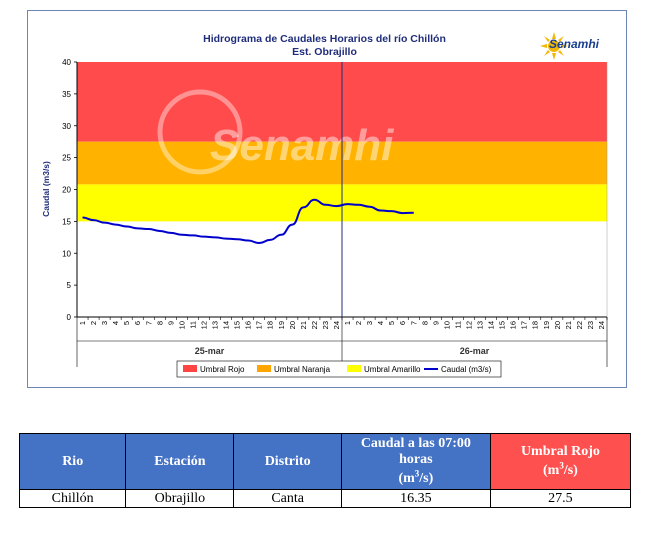  What do you see at coordinates (66, 253) in the screenshot?
I see `y-tick-label: 10` at bounding box center [66, 253].